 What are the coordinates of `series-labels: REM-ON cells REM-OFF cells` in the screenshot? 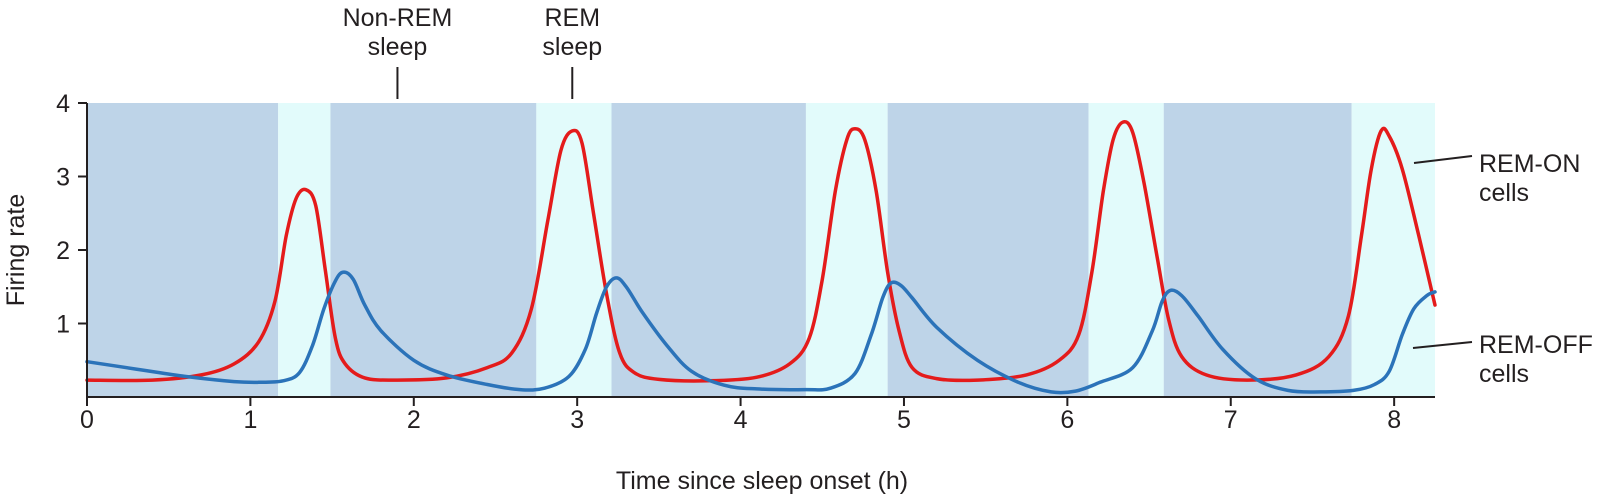 It's located at (1502, 269).